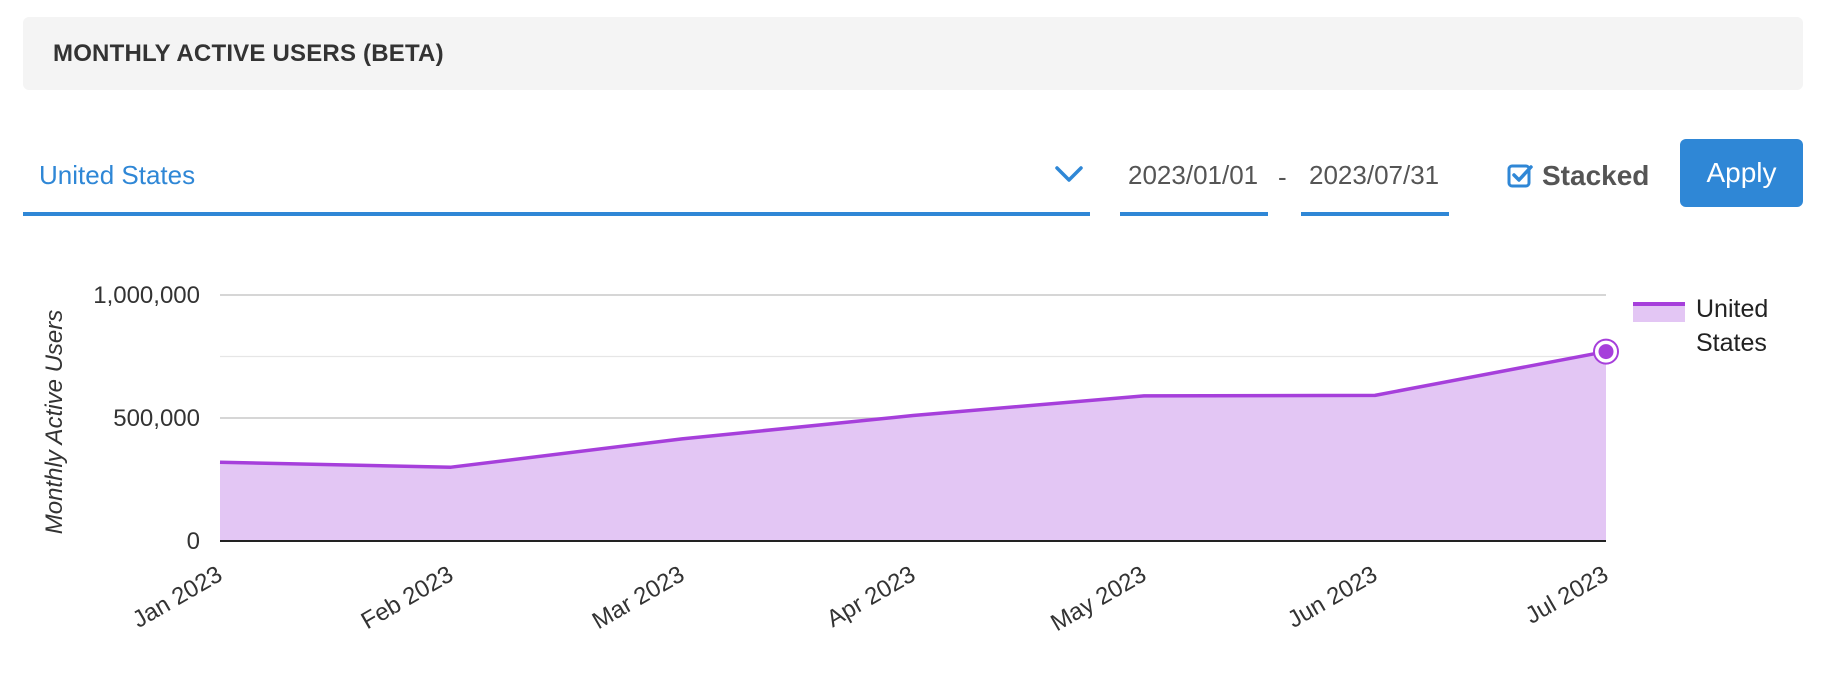 This screenshot has height=698, width=1826. Describe the element at coordinates (1741, 173) in the screenshot. I see `apply-button: Apply` at that location.